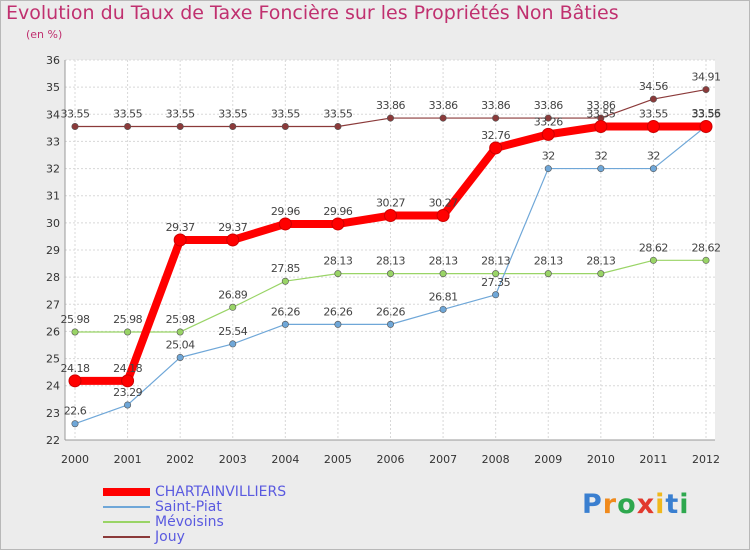  What do you see at coordinates (53, 169) in the screenshot?
I see `y-tick-label: 32` at bounding box center [53, 169].